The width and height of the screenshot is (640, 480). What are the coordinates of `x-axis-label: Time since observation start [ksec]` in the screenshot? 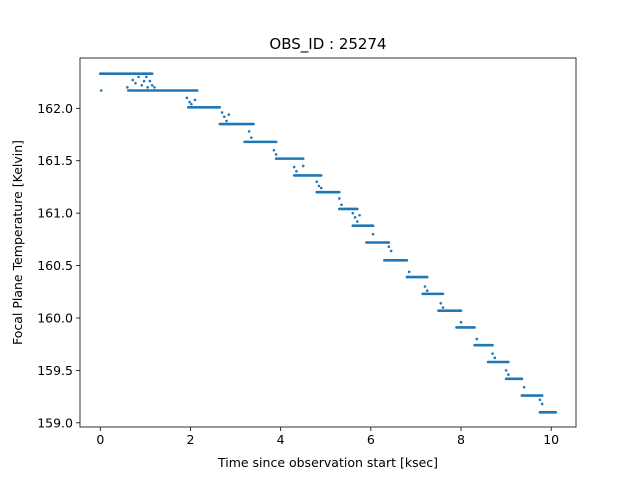 It's located at (327, 462).